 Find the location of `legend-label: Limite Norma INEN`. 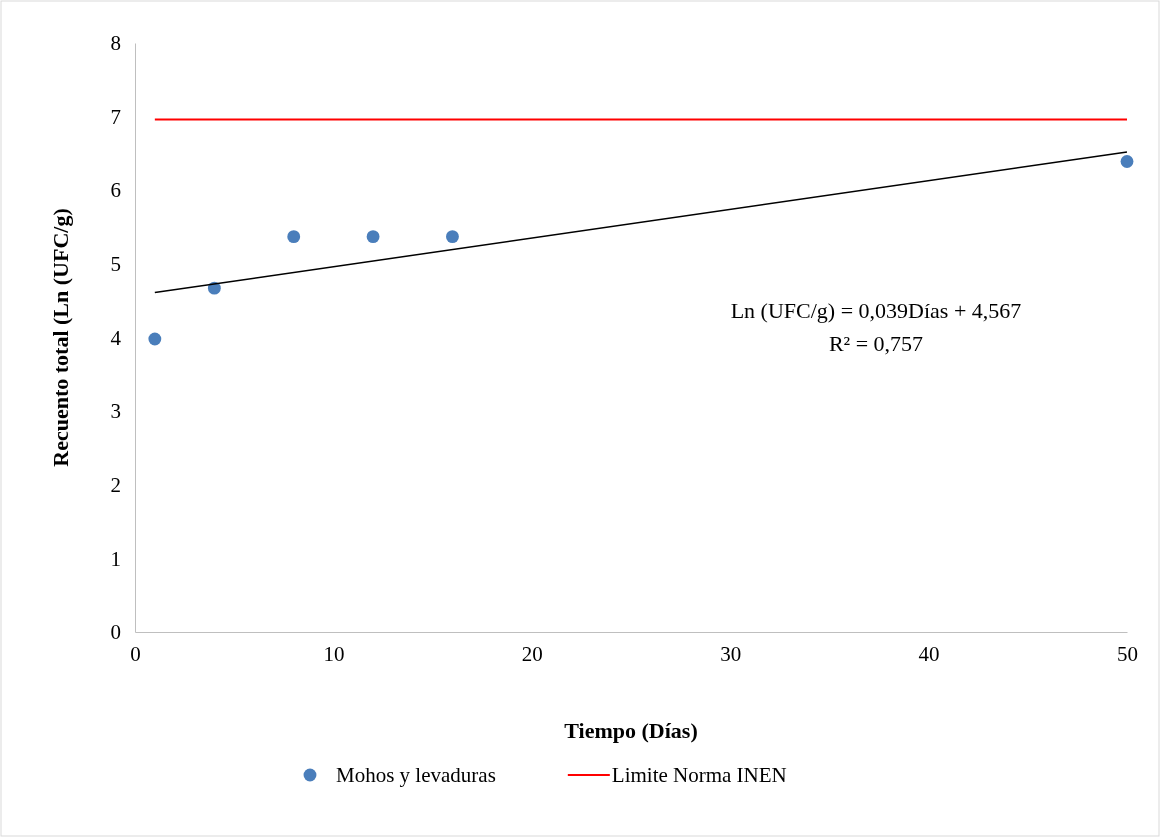

legend-label: Limite Norma INEN is located at coordinates (699, 775).